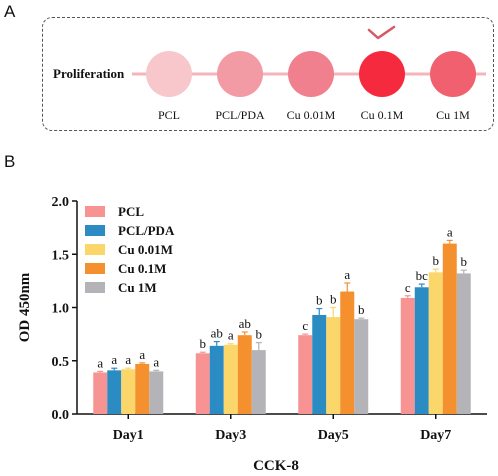  I want to click on bar-day3-s3, so click(244, 374).